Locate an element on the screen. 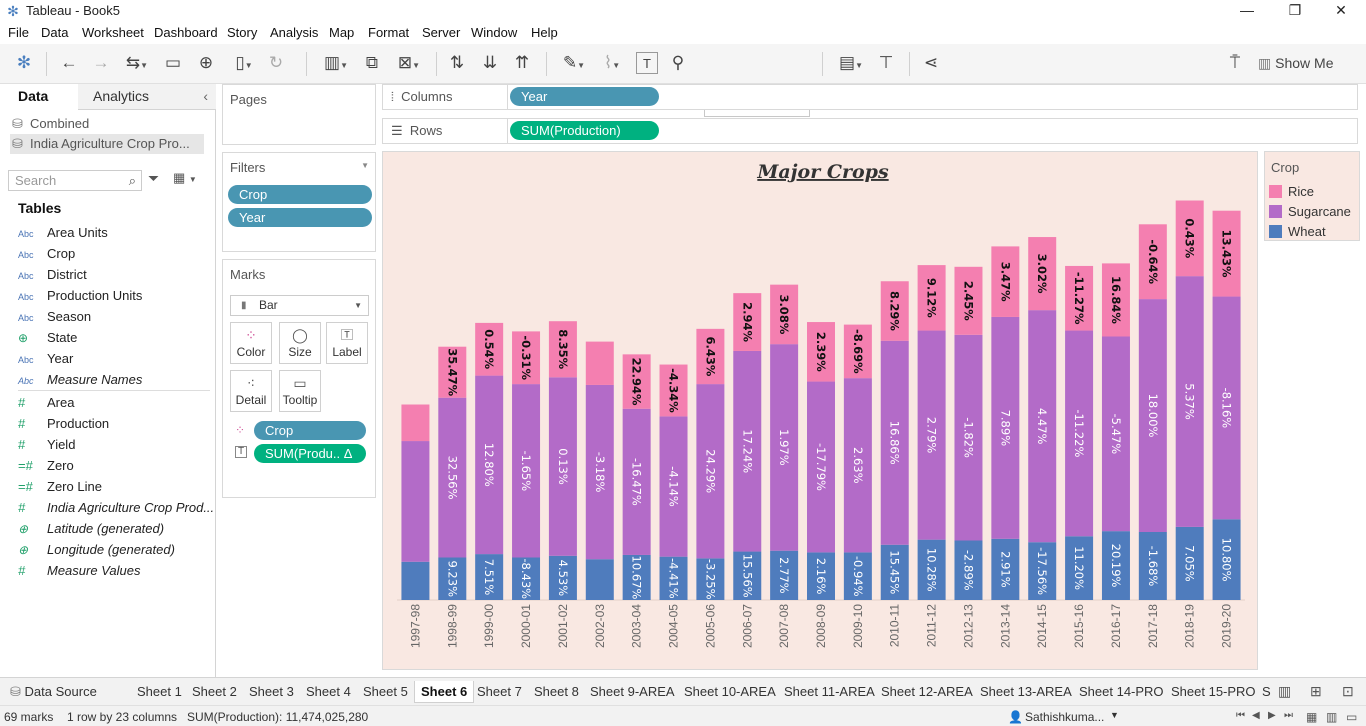  field-longitude-generated: ⊕ Longitude (generated) is located at coordinates (96, 549).